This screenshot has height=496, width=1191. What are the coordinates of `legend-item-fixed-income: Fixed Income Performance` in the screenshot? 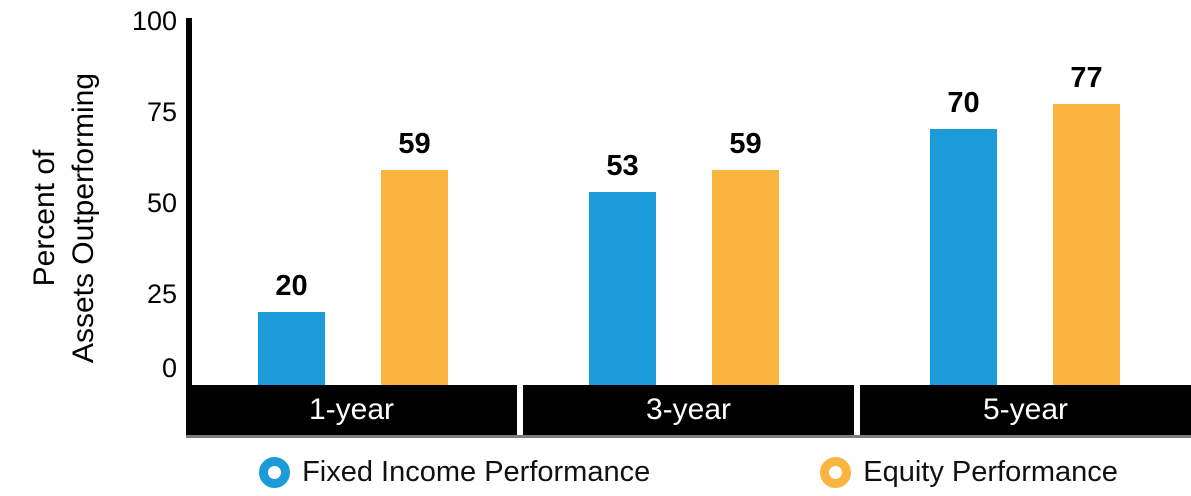 It's located at (454, 472).